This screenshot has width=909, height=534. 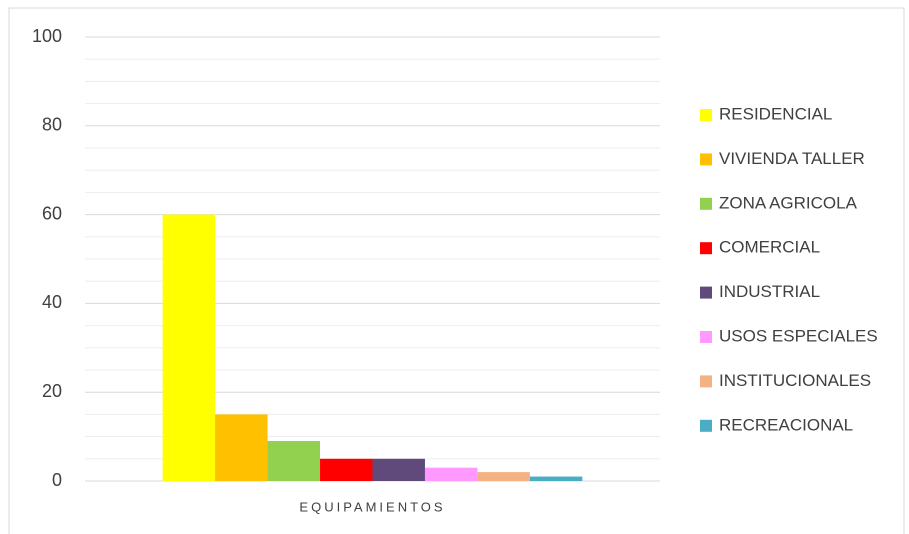 I want to click on legend-label: ZONA AGRICOLA, so click(x=788, y=202).